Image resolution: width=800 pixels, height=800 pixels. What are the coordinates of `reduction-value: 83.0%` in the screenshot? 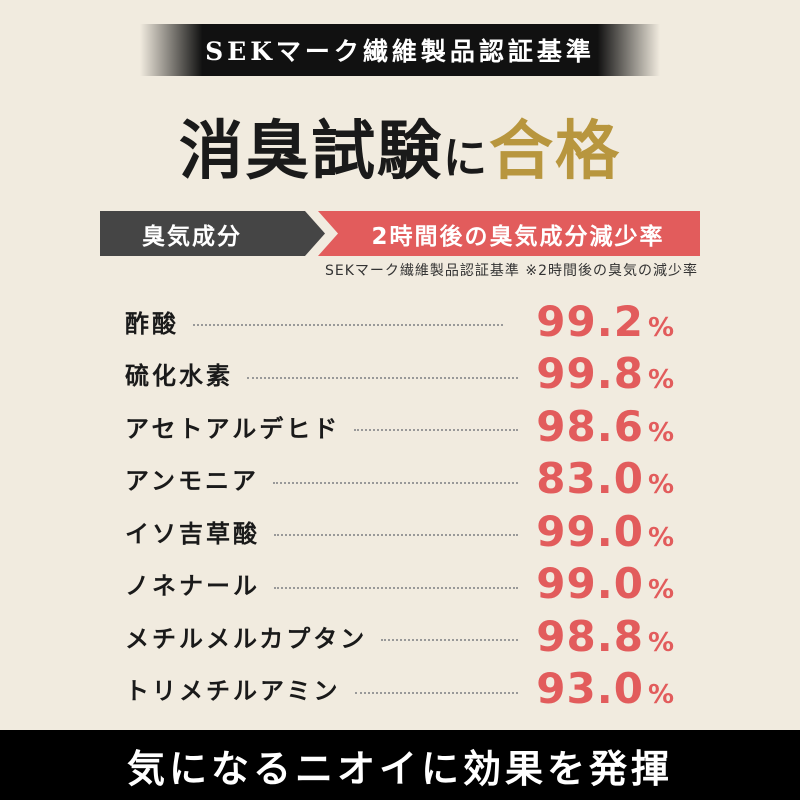 It's located at (605, 478).